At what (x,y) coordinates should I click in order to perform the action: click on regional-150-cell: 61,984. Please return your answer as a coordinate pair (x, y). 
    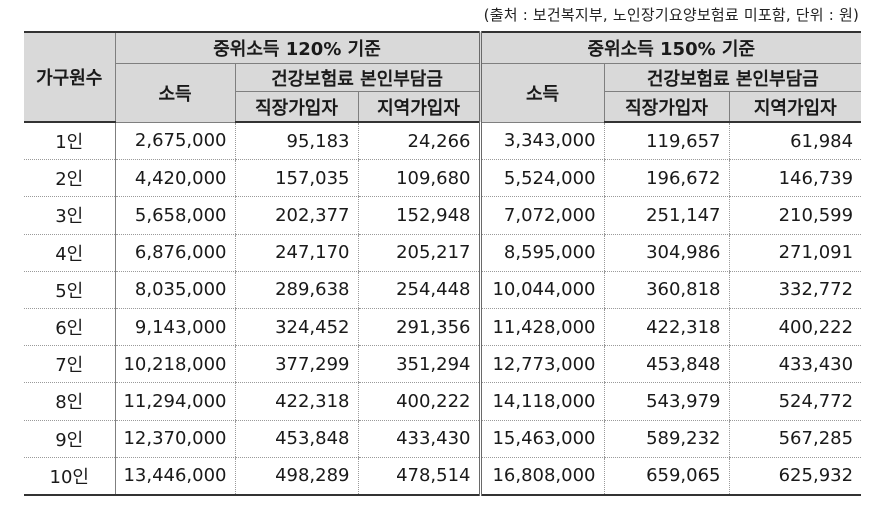
    Looking at the image, I should click on (795, 141).